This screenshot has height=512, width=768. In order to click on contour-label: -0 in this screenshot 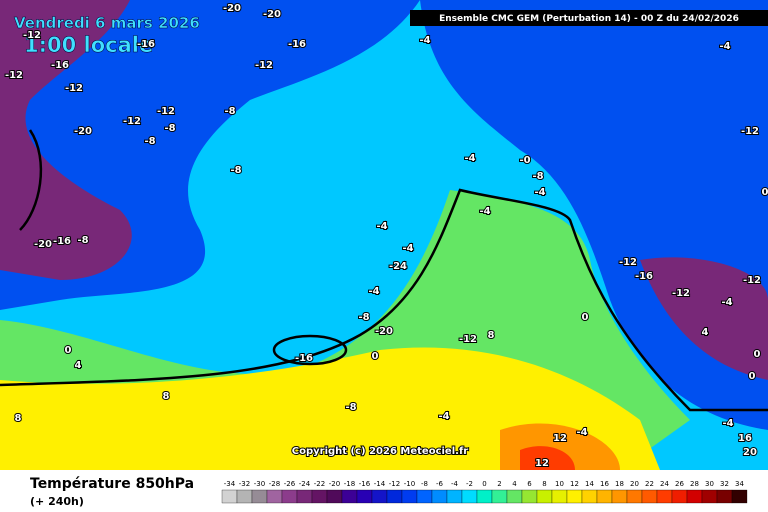, I will do `click(524, 160)`.